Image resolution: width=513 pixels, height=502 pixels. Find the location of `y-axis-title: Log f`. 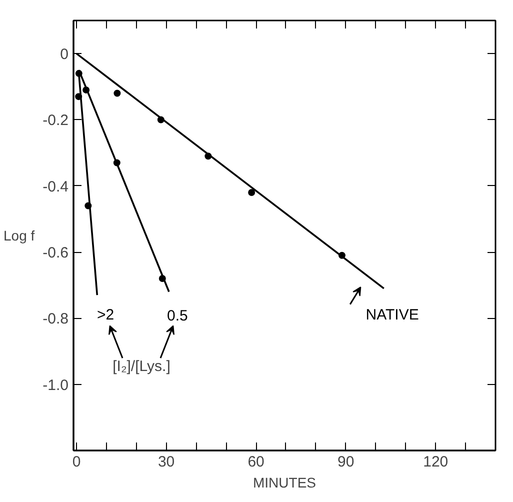

y-axis-title: Log f is located at coordinates (19, 236).